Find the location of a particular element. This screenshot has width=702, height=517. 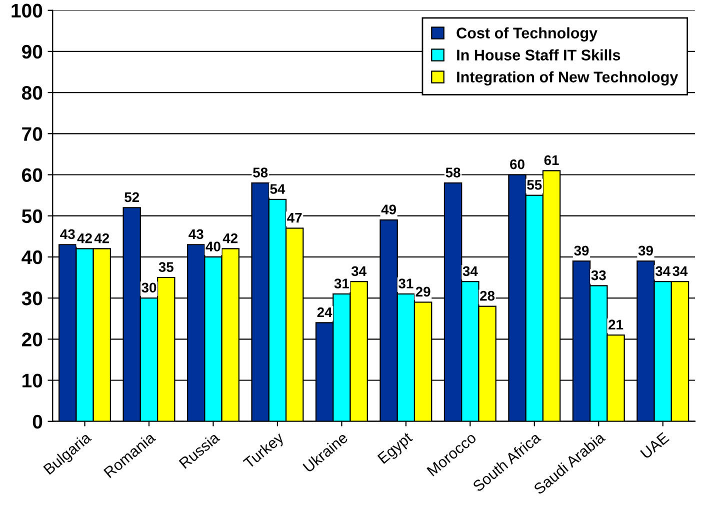

y-tick-label: 60 is located at coordinates (32, 175).